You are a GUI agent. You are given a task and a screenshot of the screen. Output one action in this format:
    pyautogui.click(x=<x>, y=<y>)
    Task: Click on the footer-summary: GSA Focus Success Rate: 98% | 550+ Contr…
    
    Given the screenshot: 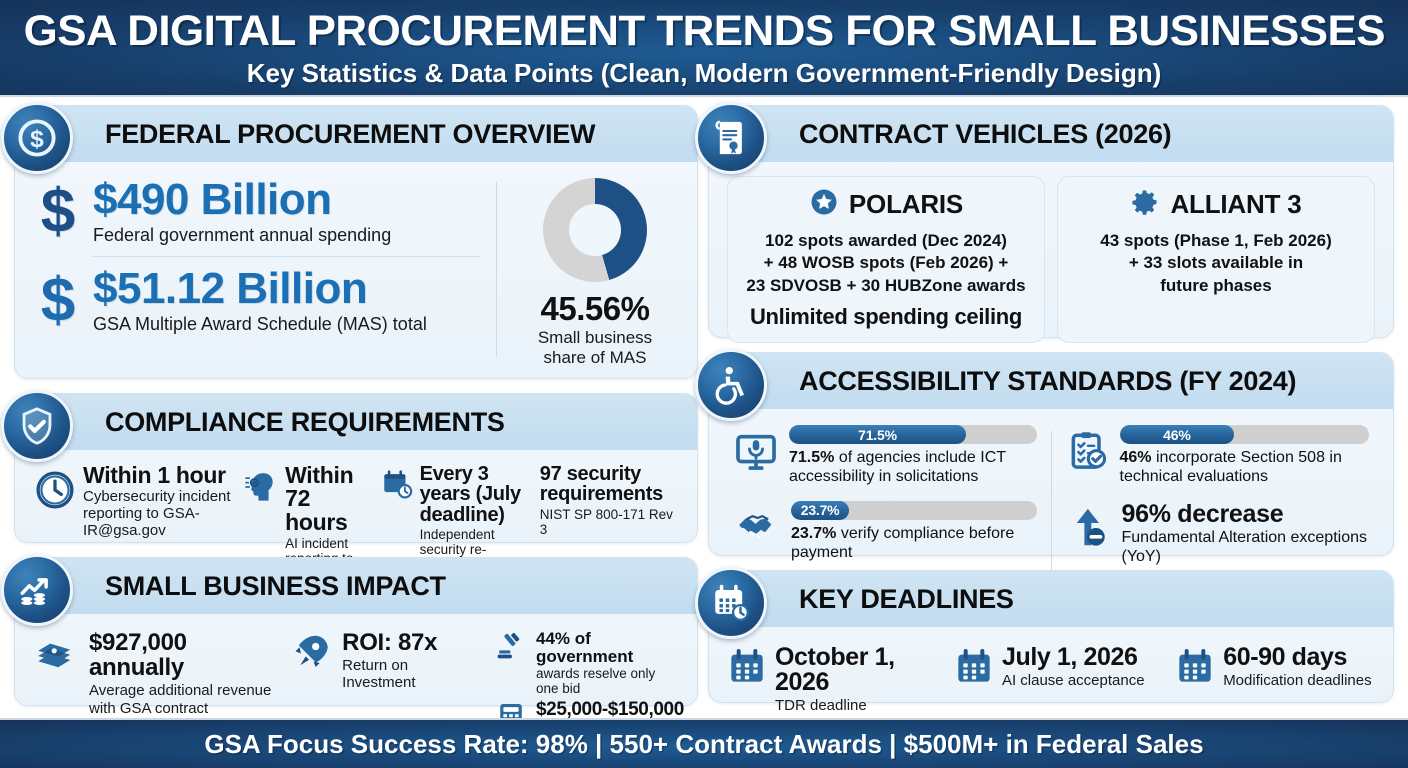 What is the action you would take?
    pyautogui.click(x=704, y=743)
    